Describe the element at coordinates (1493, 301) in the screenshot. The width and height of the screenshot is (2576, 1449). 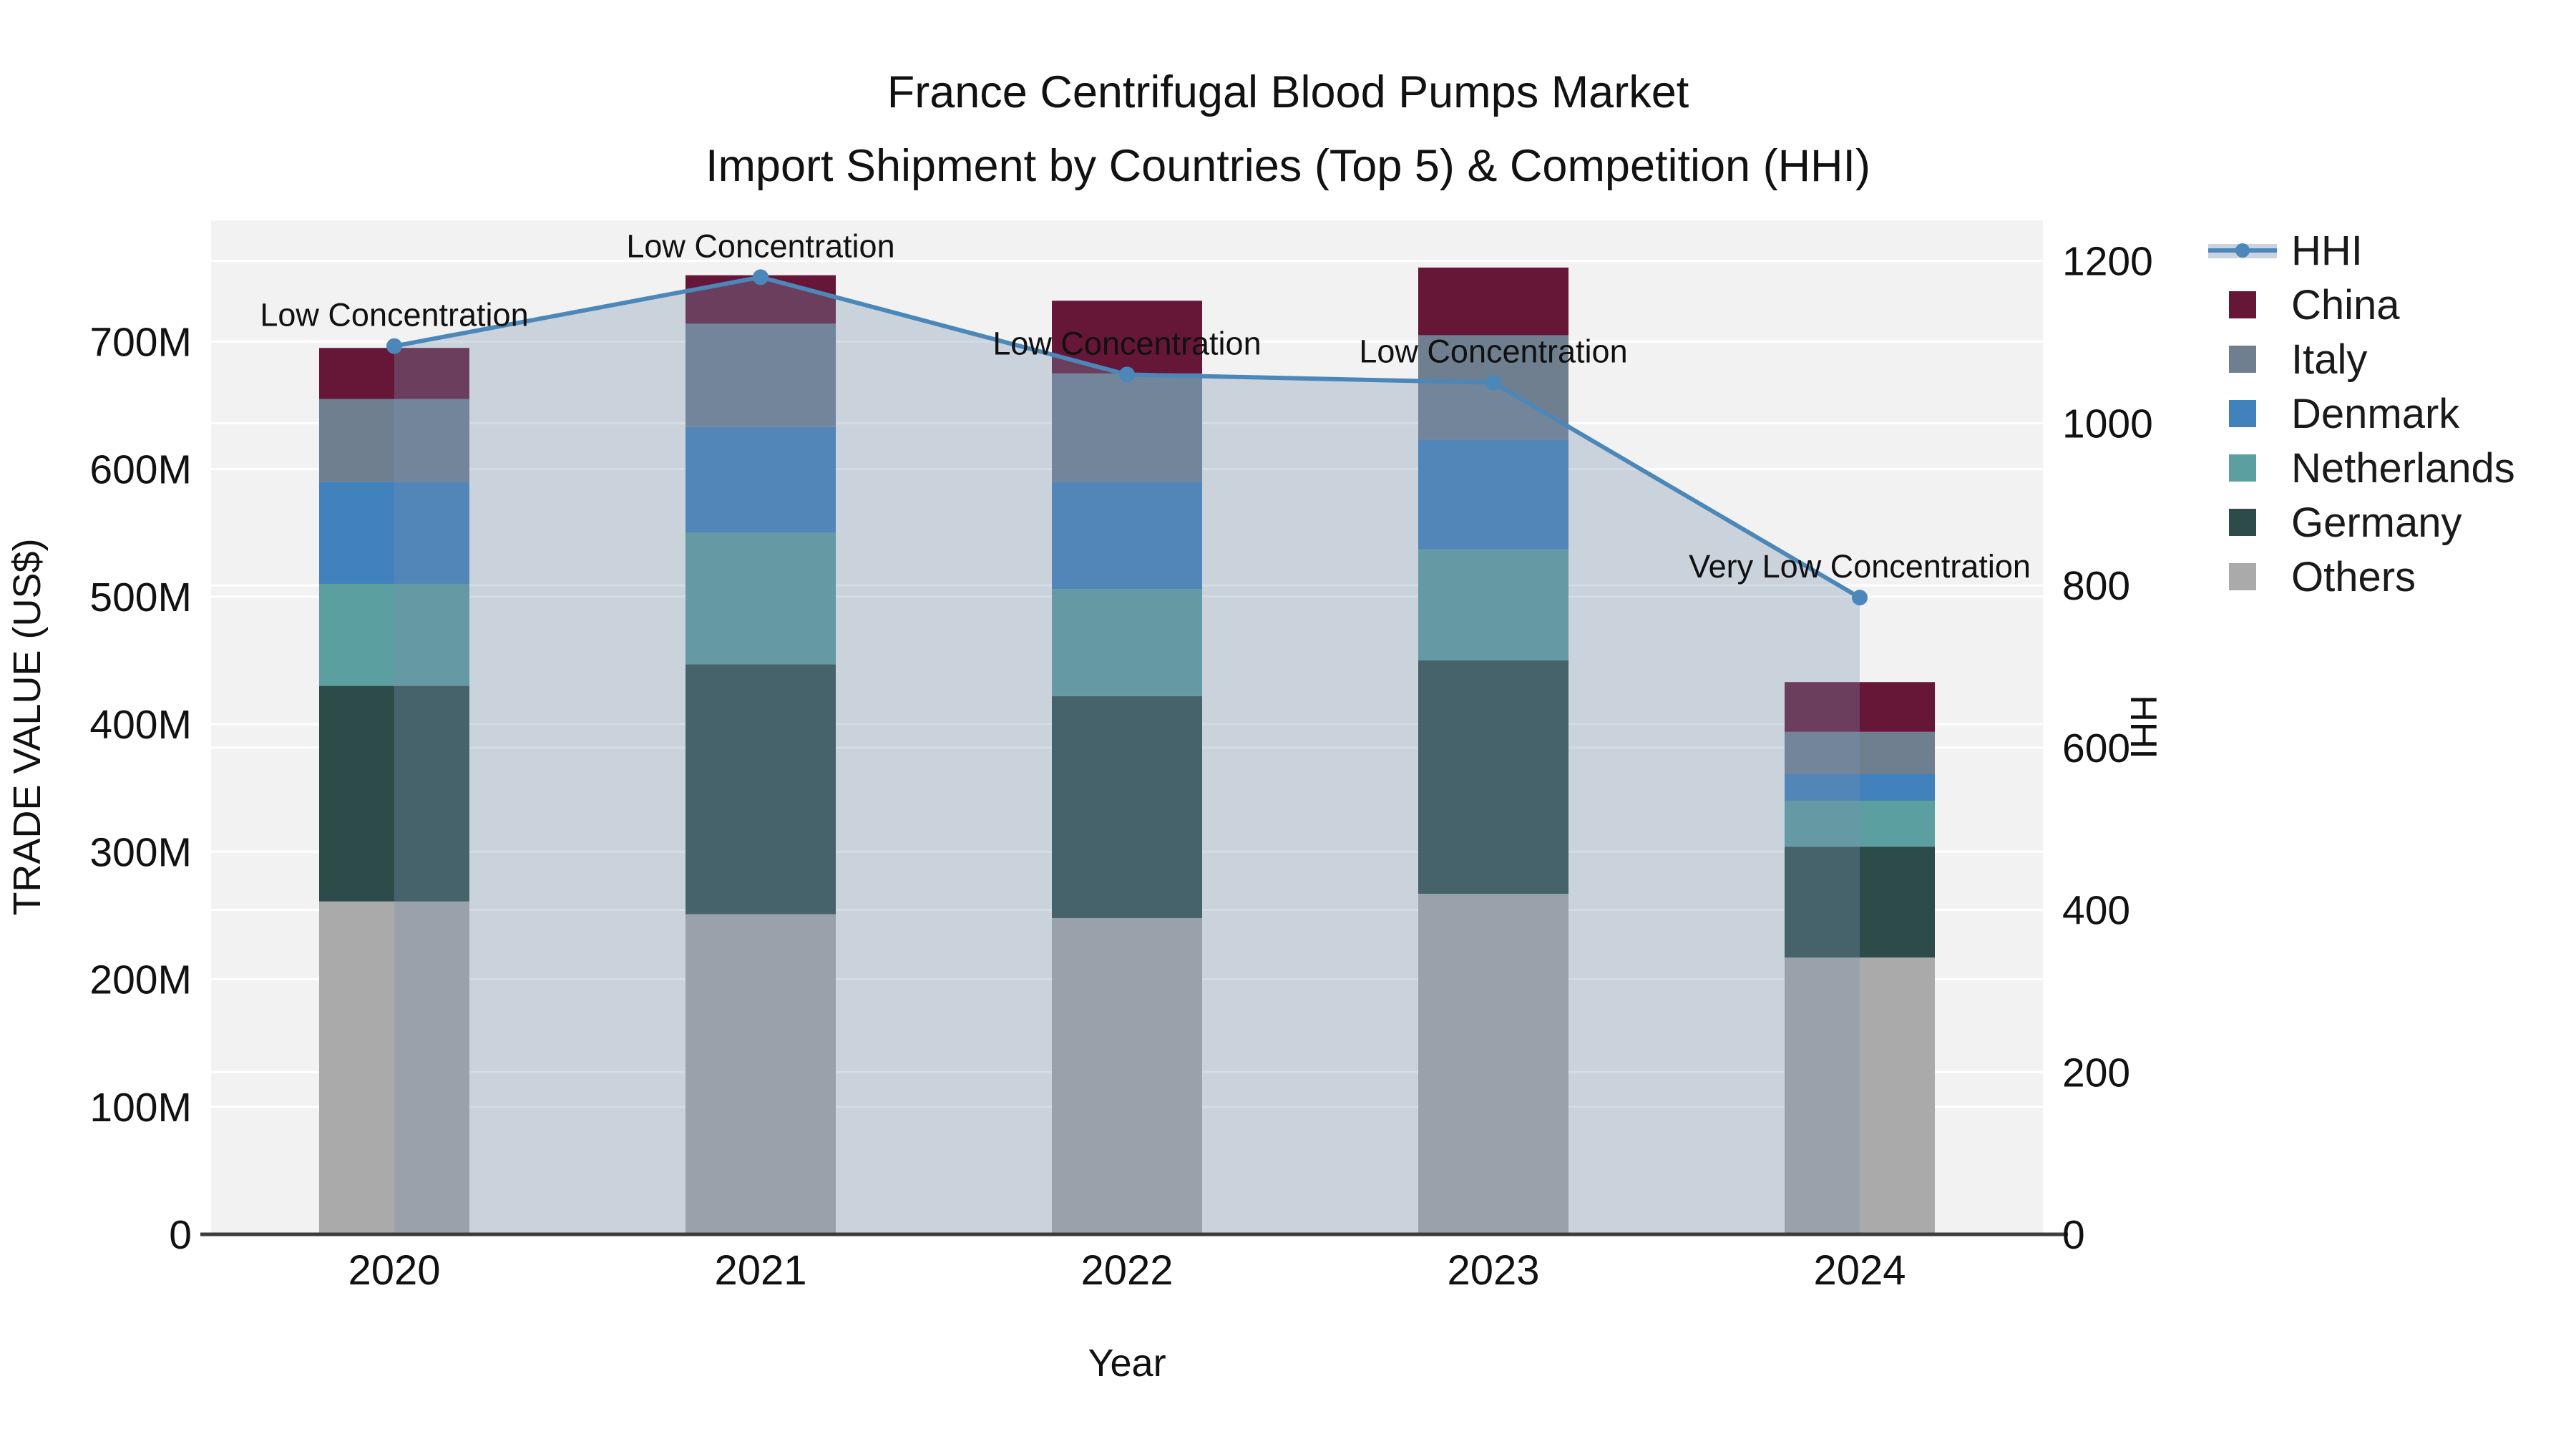
I see `bar-segment-china-2023` at that location.